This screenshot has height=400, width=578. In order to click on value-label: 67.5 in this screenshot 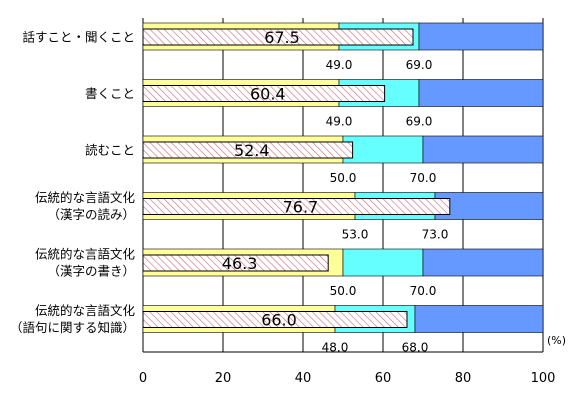, I will do `click(282, 37)`.